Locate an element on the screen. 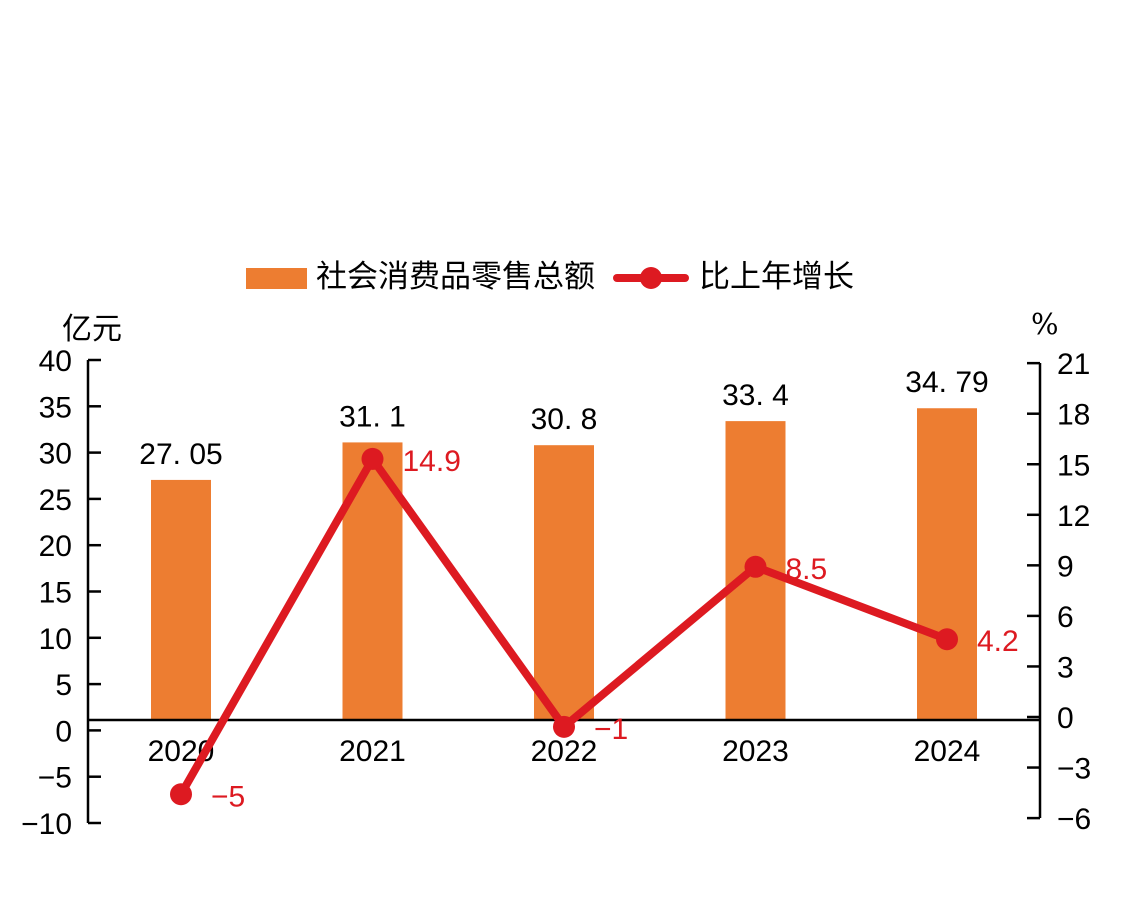 The image size is (1126, 901). category-label: 2024 is located at coordinates (947, 751).